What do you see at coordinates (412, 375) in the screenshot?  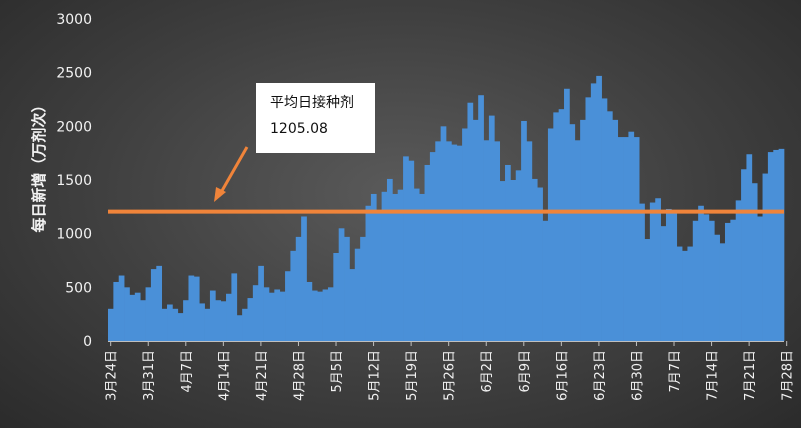 I see `x-tick-label: 5月19日` at bounding box center [412, 375].